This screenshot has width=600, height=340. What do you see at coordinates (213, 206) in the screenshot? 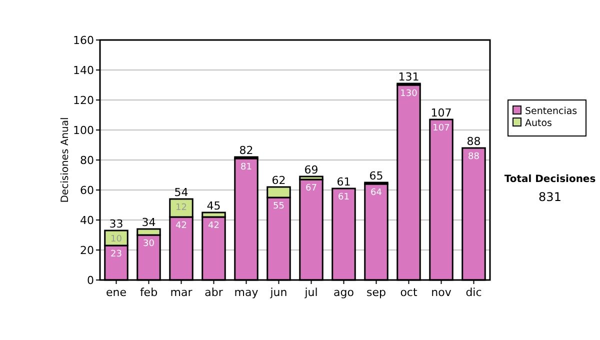
I see `total-label: 45` at bounding box center [213, 206].